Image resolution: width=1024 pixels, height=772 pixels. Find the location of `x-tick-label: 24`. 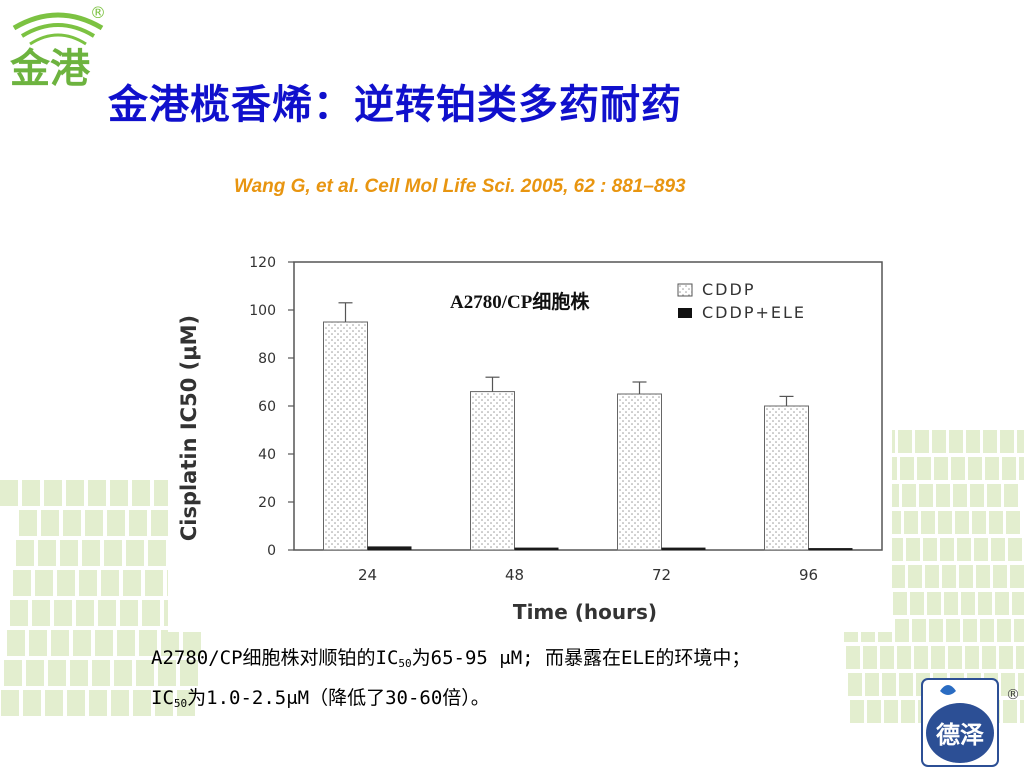

x-tick-label: 24 is located at coordinates (367, 575).